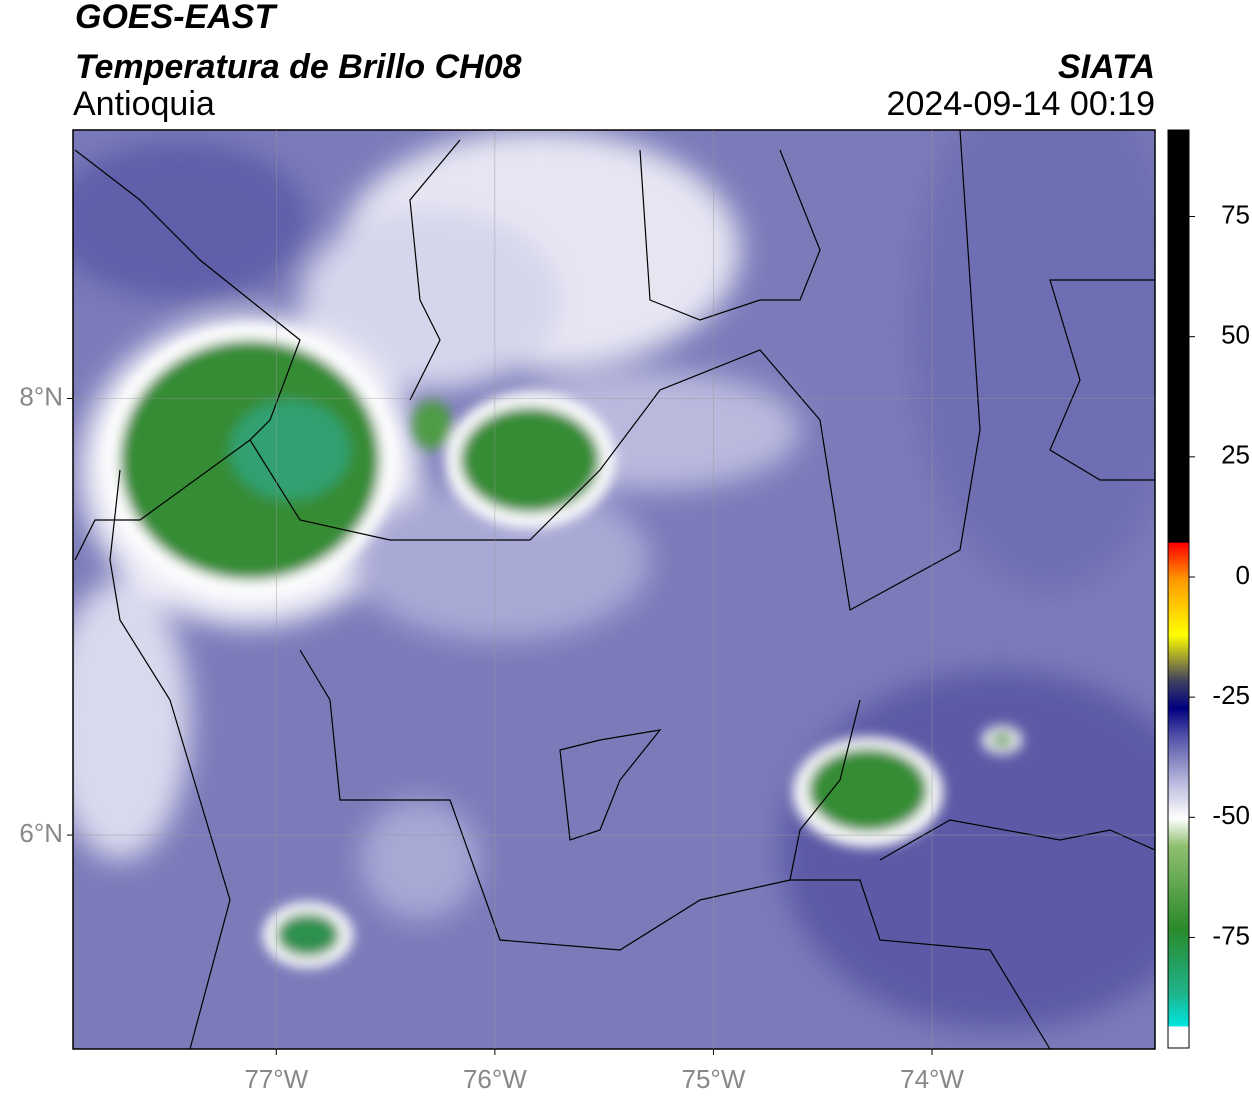 This screenshot has height=1099, width=1252. What do you see at coordinates (495, 1079) in the screenshot?
I see `x-tick-label: 76°W` at bounding box center [495, 1079].